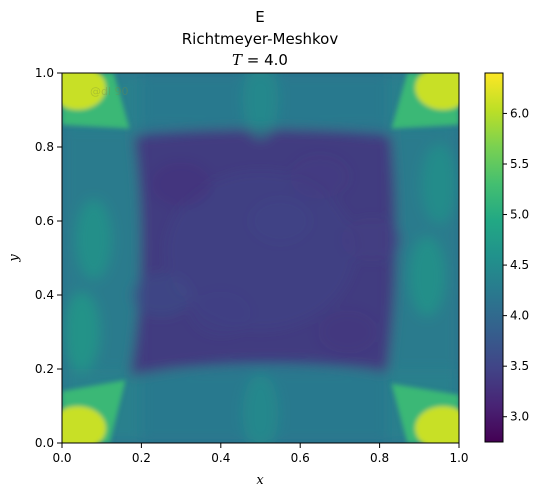  Describe the element at coordinates (519, 164) in the screenshot. I see `colorbar-tick-label: 5.5` at that location.